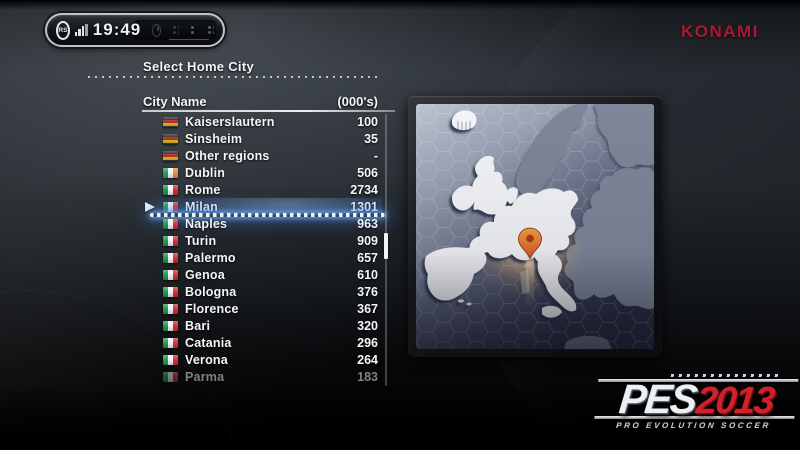  What do you see at coordinates (212, 308) in the screenshot?
I see `city-name: Florence` at bounding box center [212, 308].